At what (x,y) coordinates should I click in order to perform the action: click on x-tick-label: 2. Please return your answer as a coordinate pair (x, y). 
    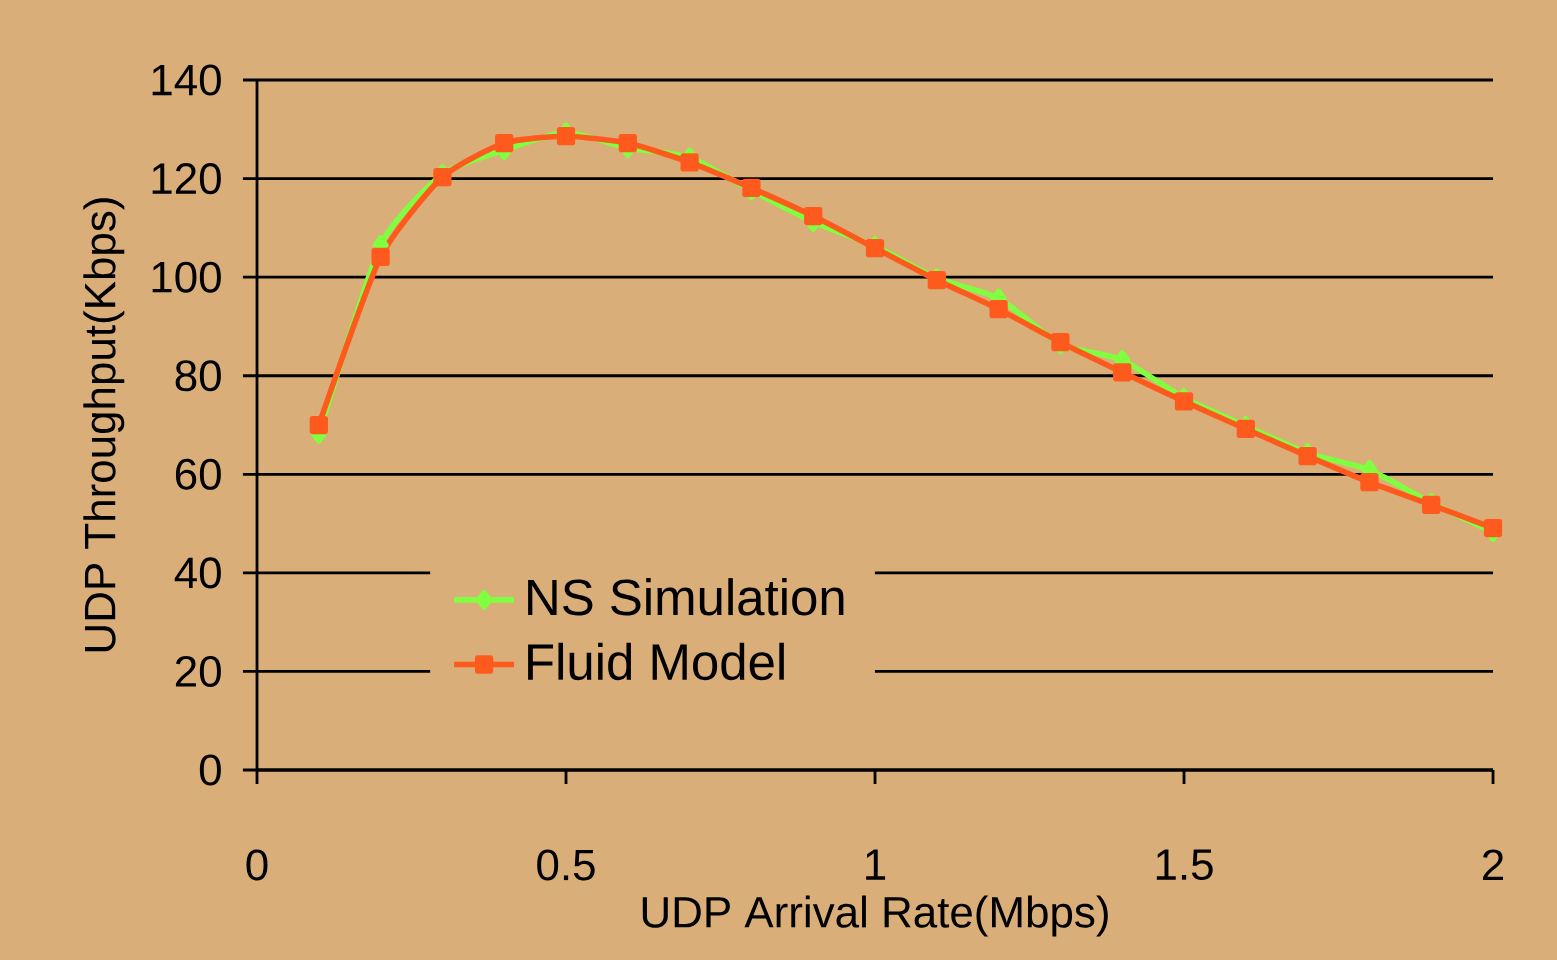
    Looking at the image, I should click on (1493, 865).